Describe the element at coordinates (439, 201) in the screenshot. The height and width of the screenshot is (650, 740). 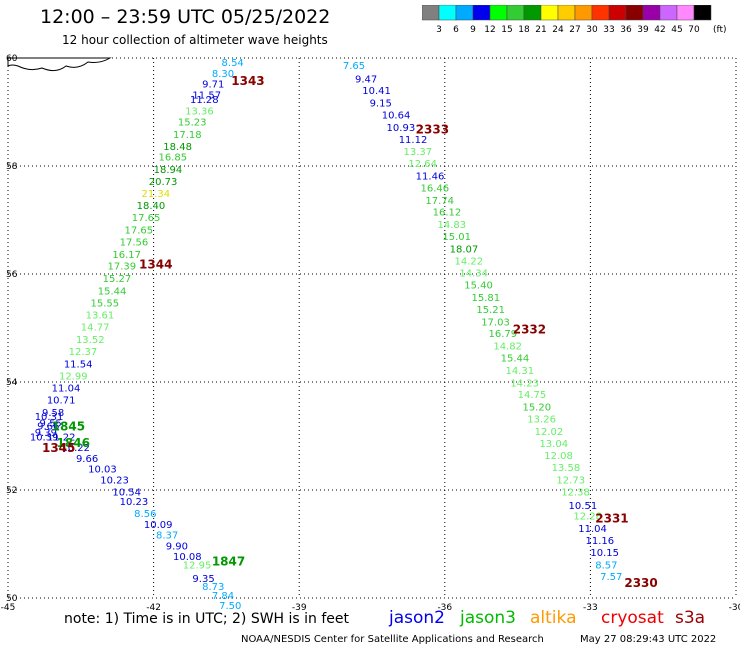
I see `wave-height-label: 17.74` at that location.